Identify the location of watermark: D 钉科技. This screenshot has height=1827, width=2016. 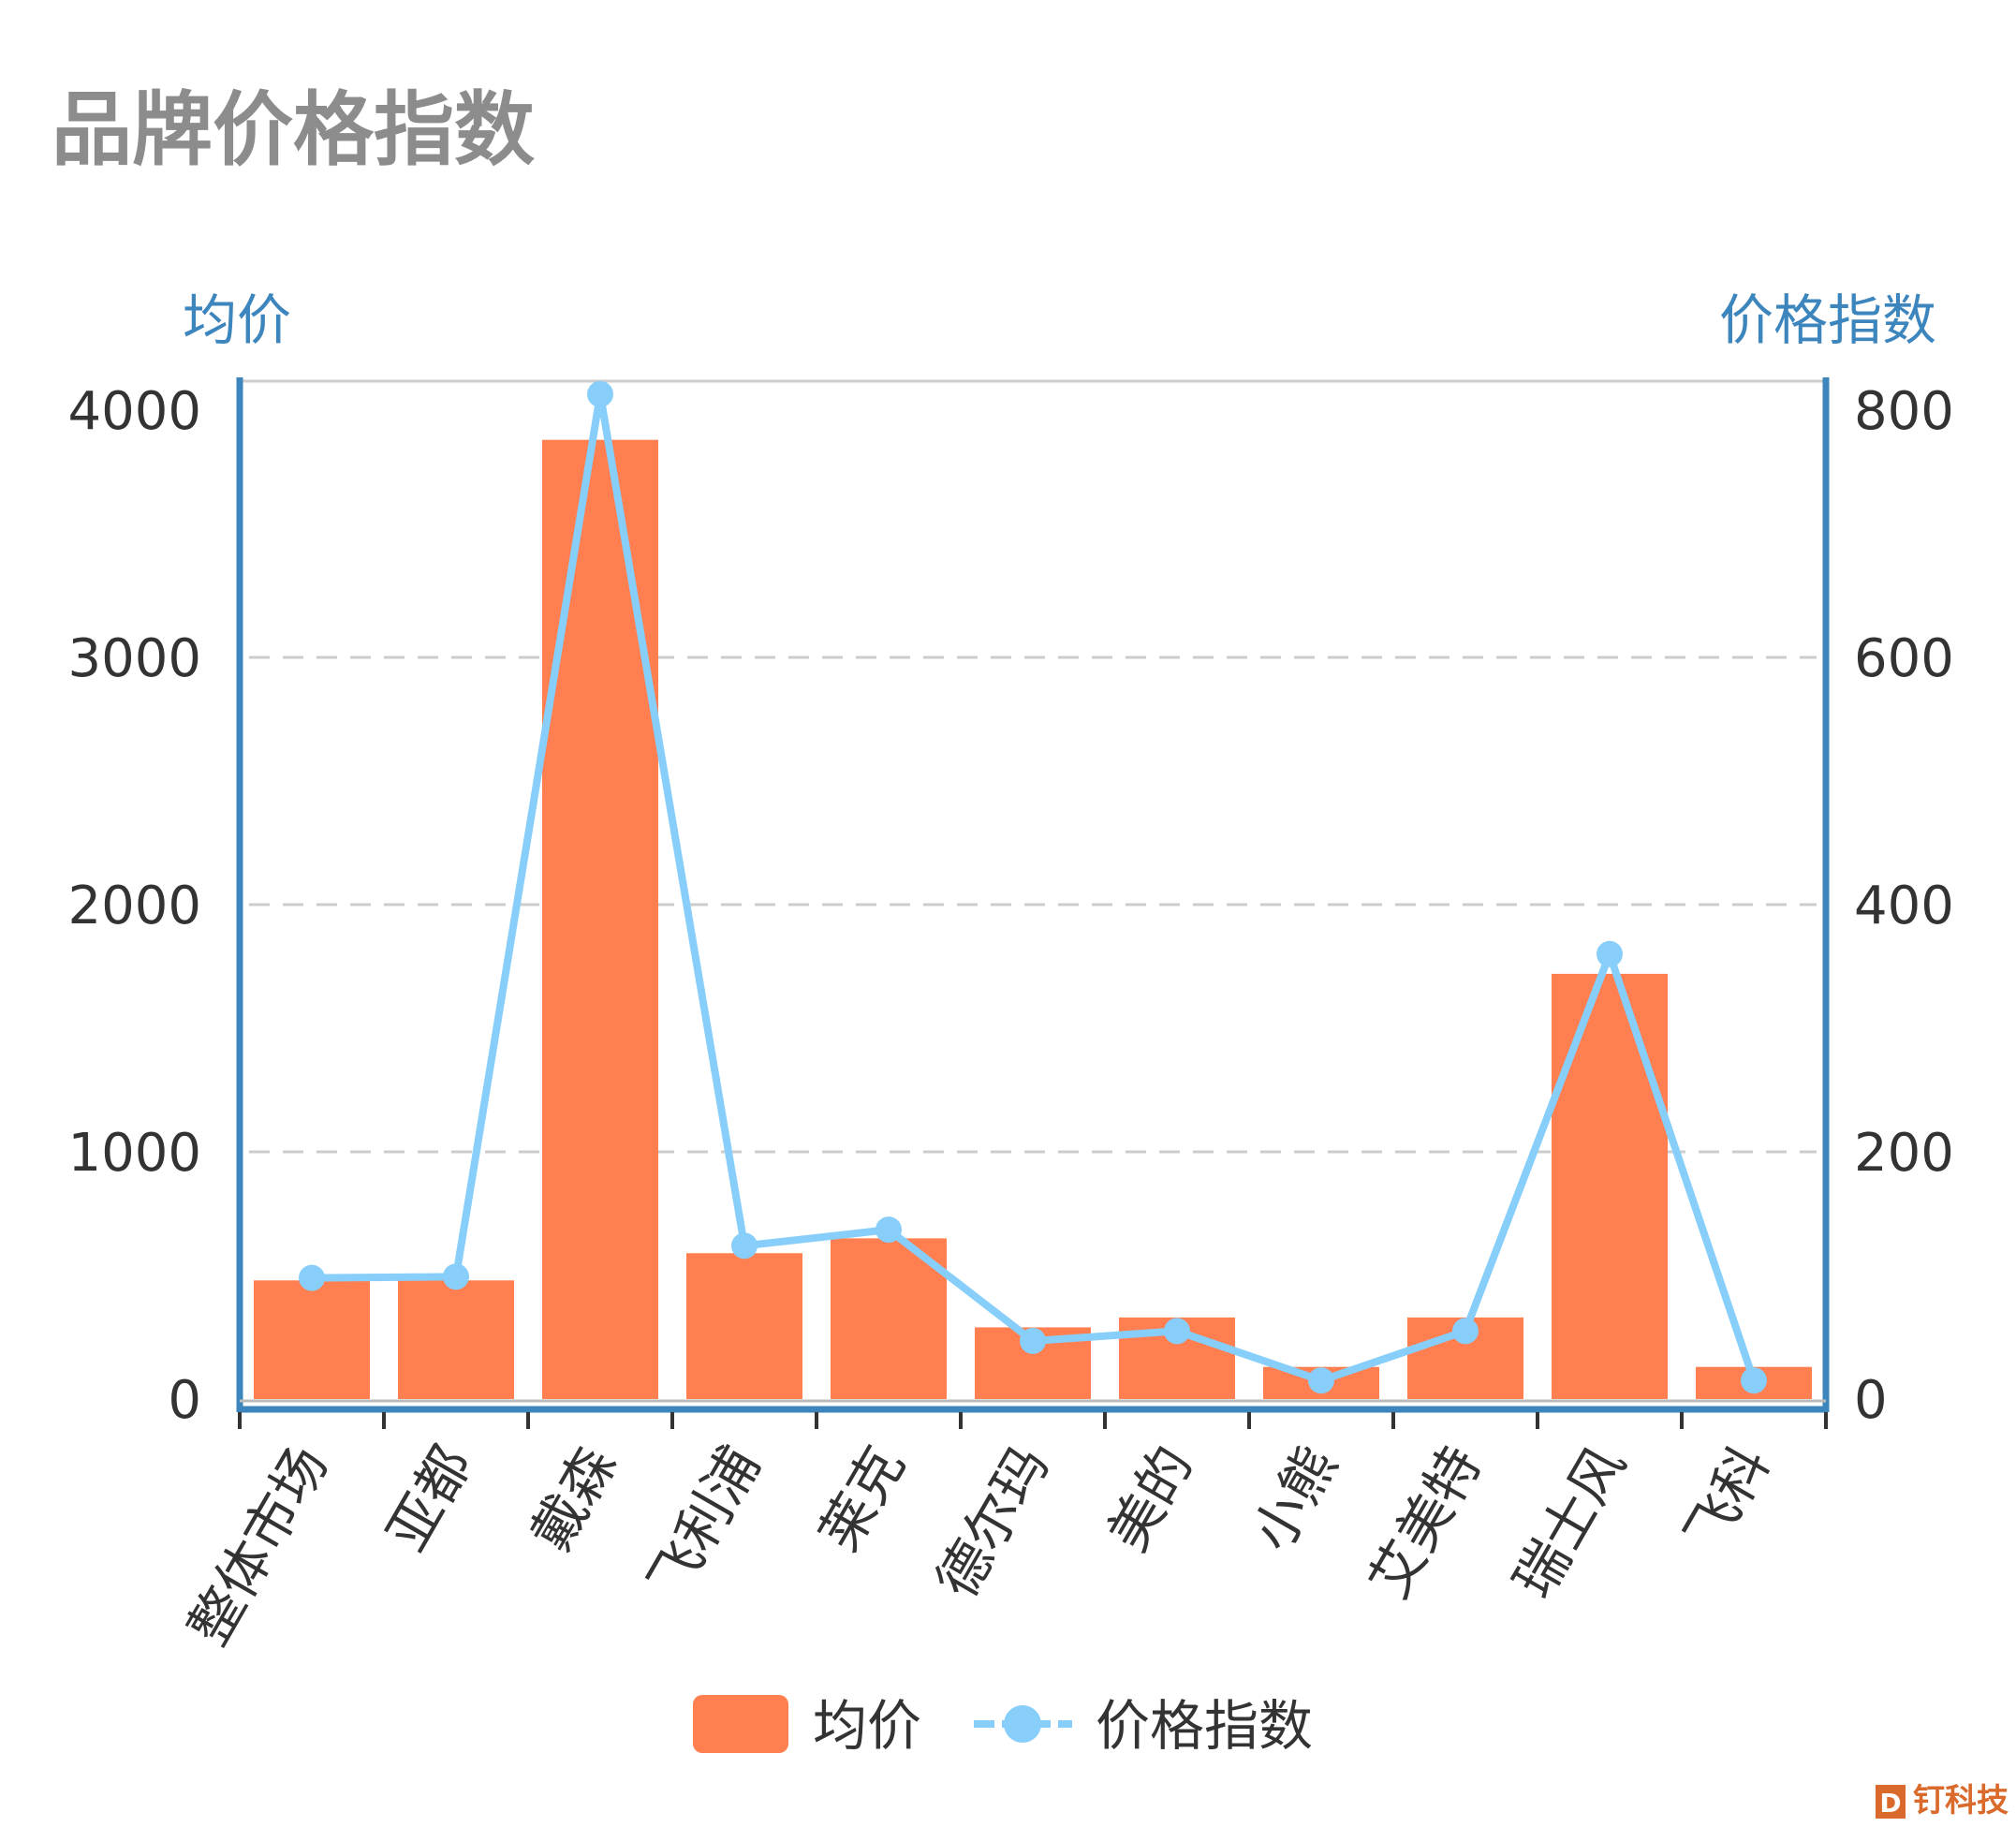
(1942, 1801).